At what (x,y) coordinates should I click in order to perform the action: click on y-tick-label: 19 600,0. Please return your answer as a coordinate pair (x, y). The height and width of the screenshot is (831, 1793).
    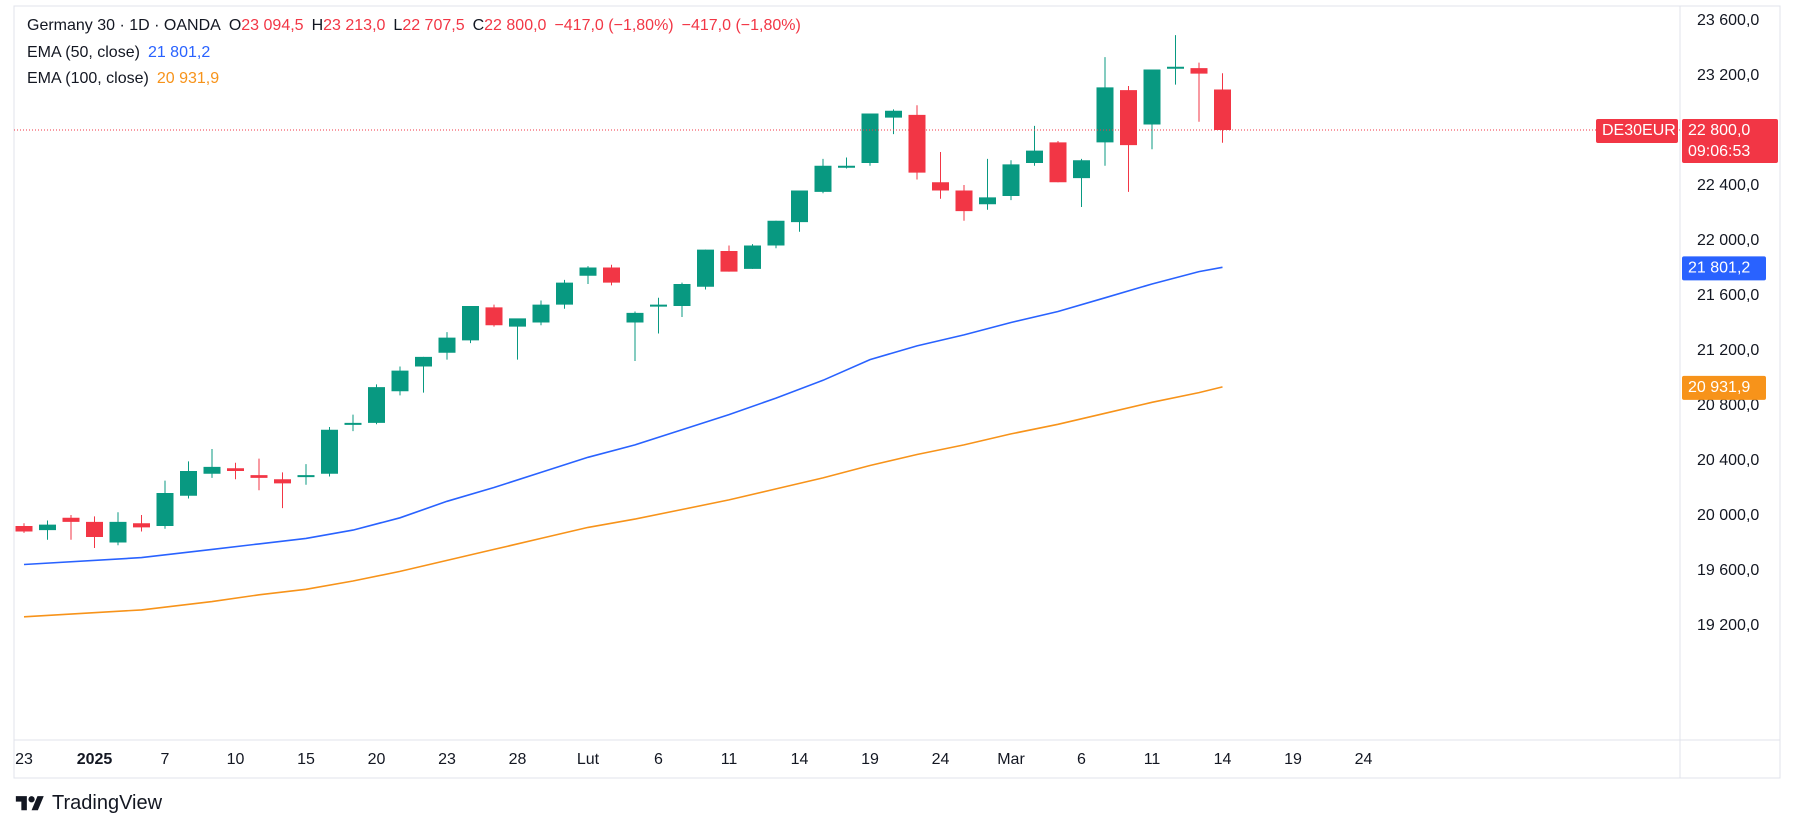
    Looking at the image, I should click on (1728, 570).